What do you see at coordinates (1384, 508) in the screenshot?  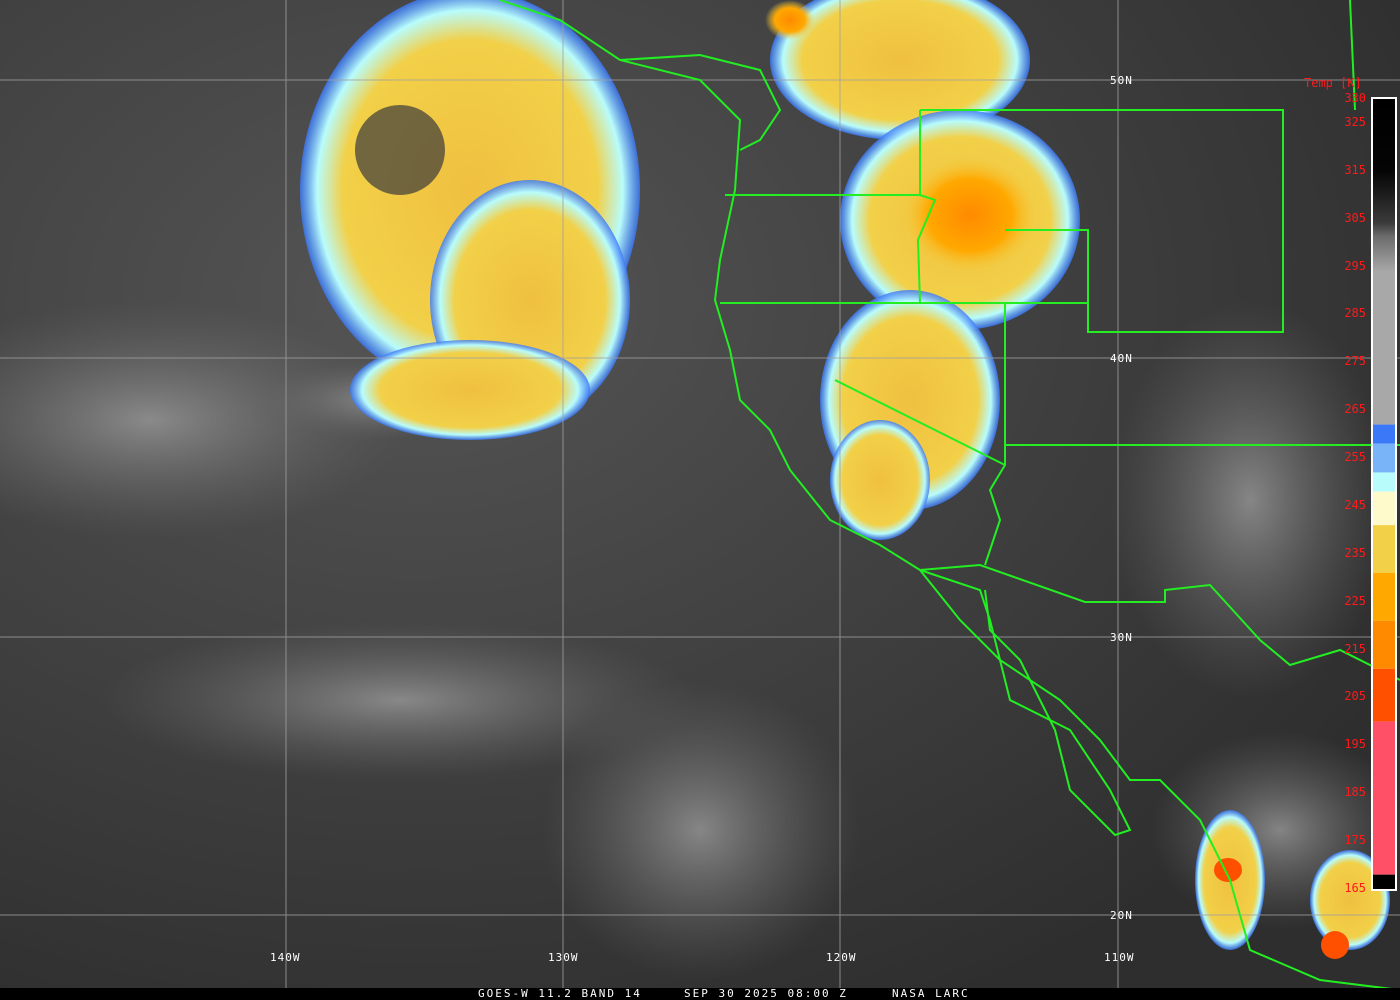 I see `colorbar-paleyellow-band` at bounding box center [1384, 508].